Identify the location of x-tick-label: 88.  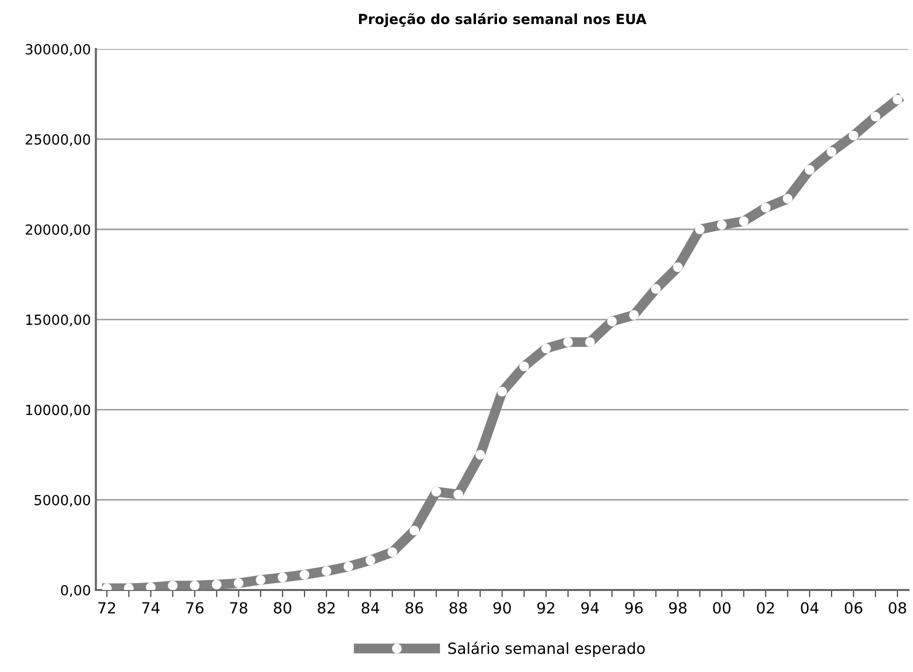
(458, 608).